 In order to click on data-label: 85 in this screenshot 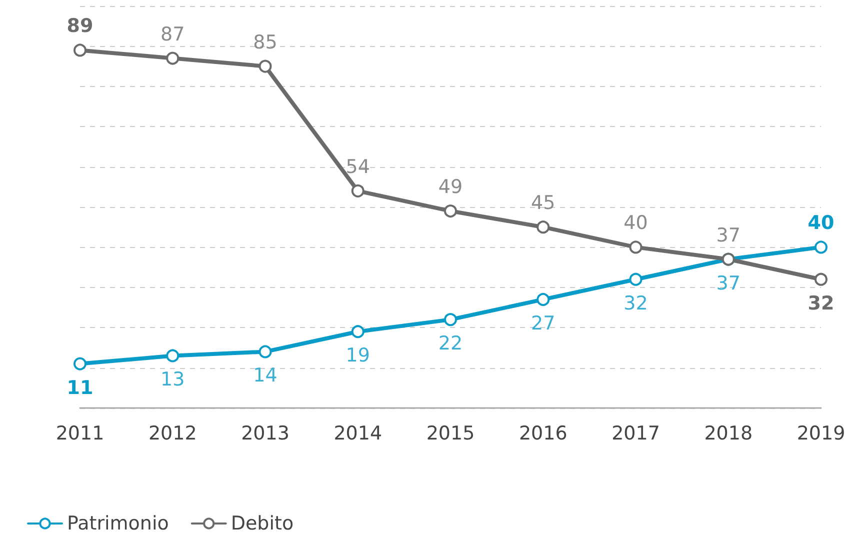, I will do `click(265, 42)`.